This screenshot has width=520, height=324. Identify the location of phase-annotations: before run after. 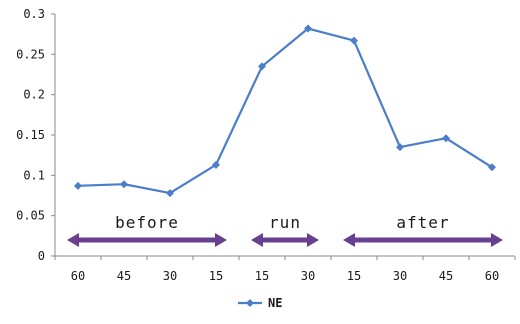
(285, 230).